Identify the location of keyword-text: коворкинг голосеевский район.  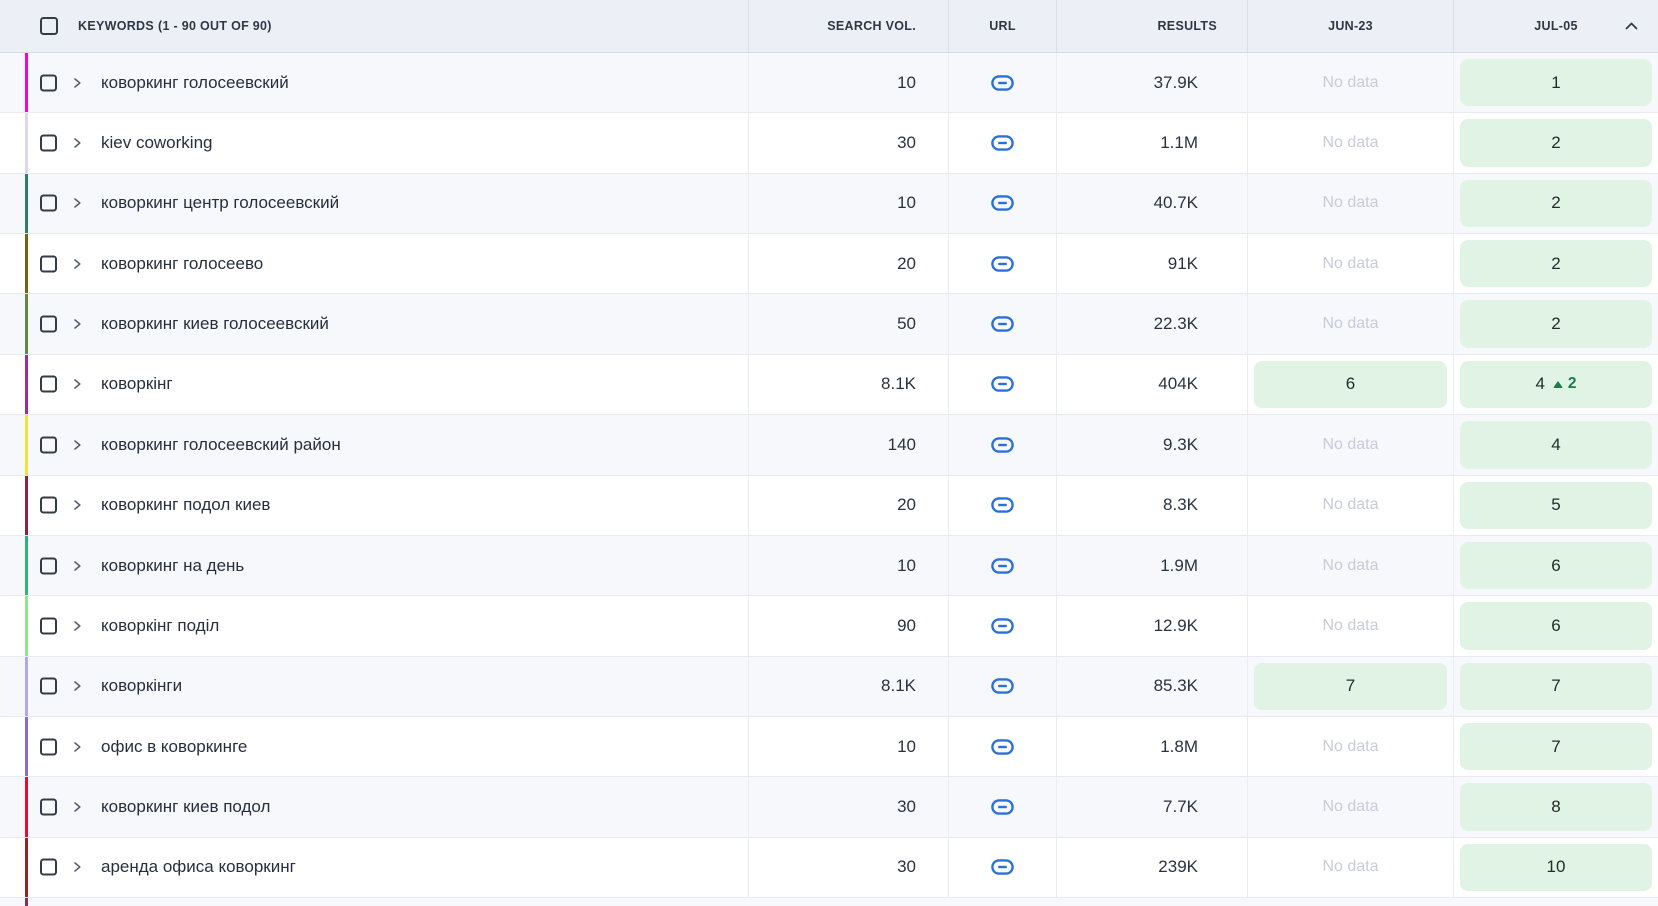
(221, 444).